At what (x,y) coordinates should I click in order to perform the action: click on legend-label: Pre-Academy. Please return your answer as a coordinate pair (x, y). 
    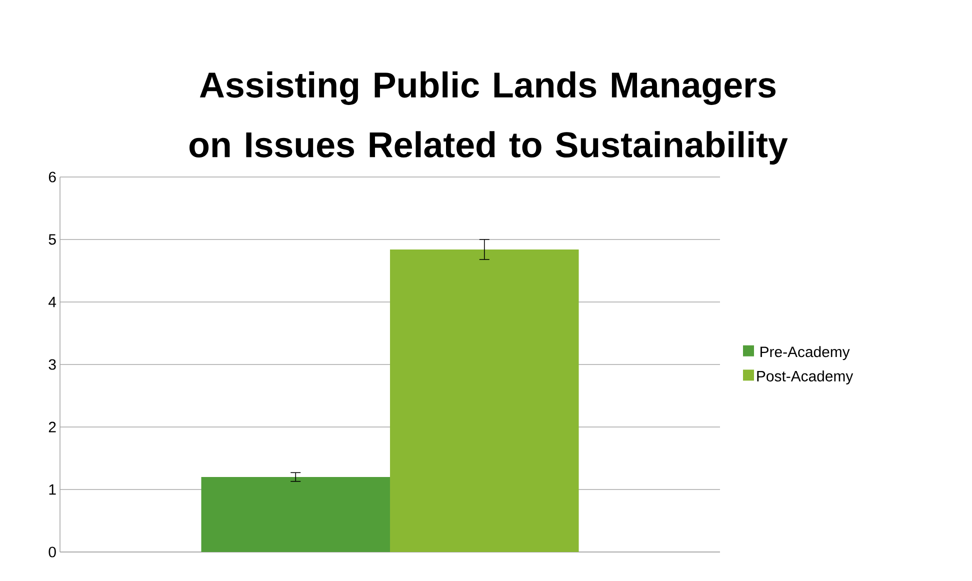
    Looking at the image, I should click on (805, 353).